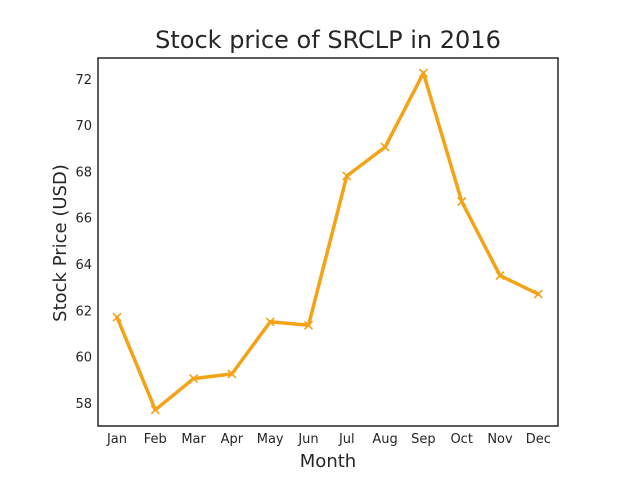 This screenshot has width=640, height=480. Describe the element at coordinates (116, 439) in the screenshot. I see `x-tick-label: Jan` at that location.